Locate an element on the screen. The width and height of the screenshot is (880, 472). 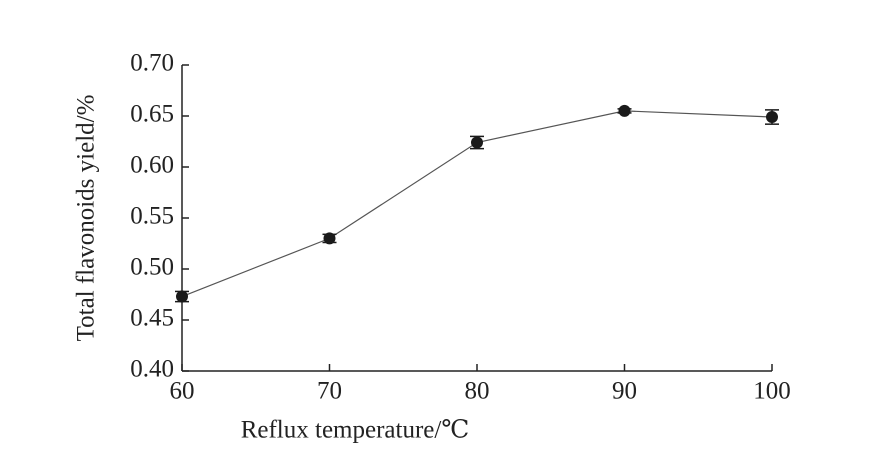
y-tick-label: 0.65 is located at coordinates (152, 114).